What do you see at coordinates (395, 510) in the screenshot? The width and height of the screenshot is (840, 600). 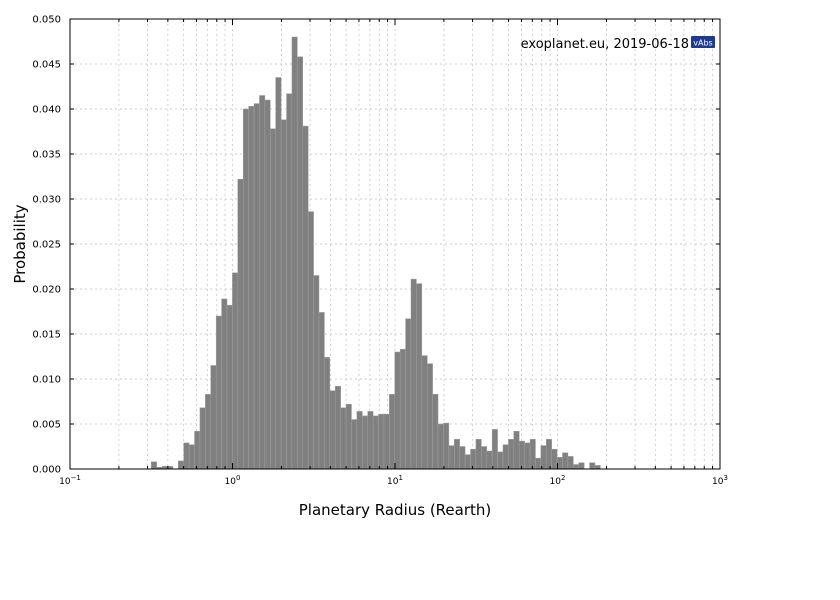 I see `x-axis-title: Planetary Radius (Rearth)` at bounding box center [395, 510].